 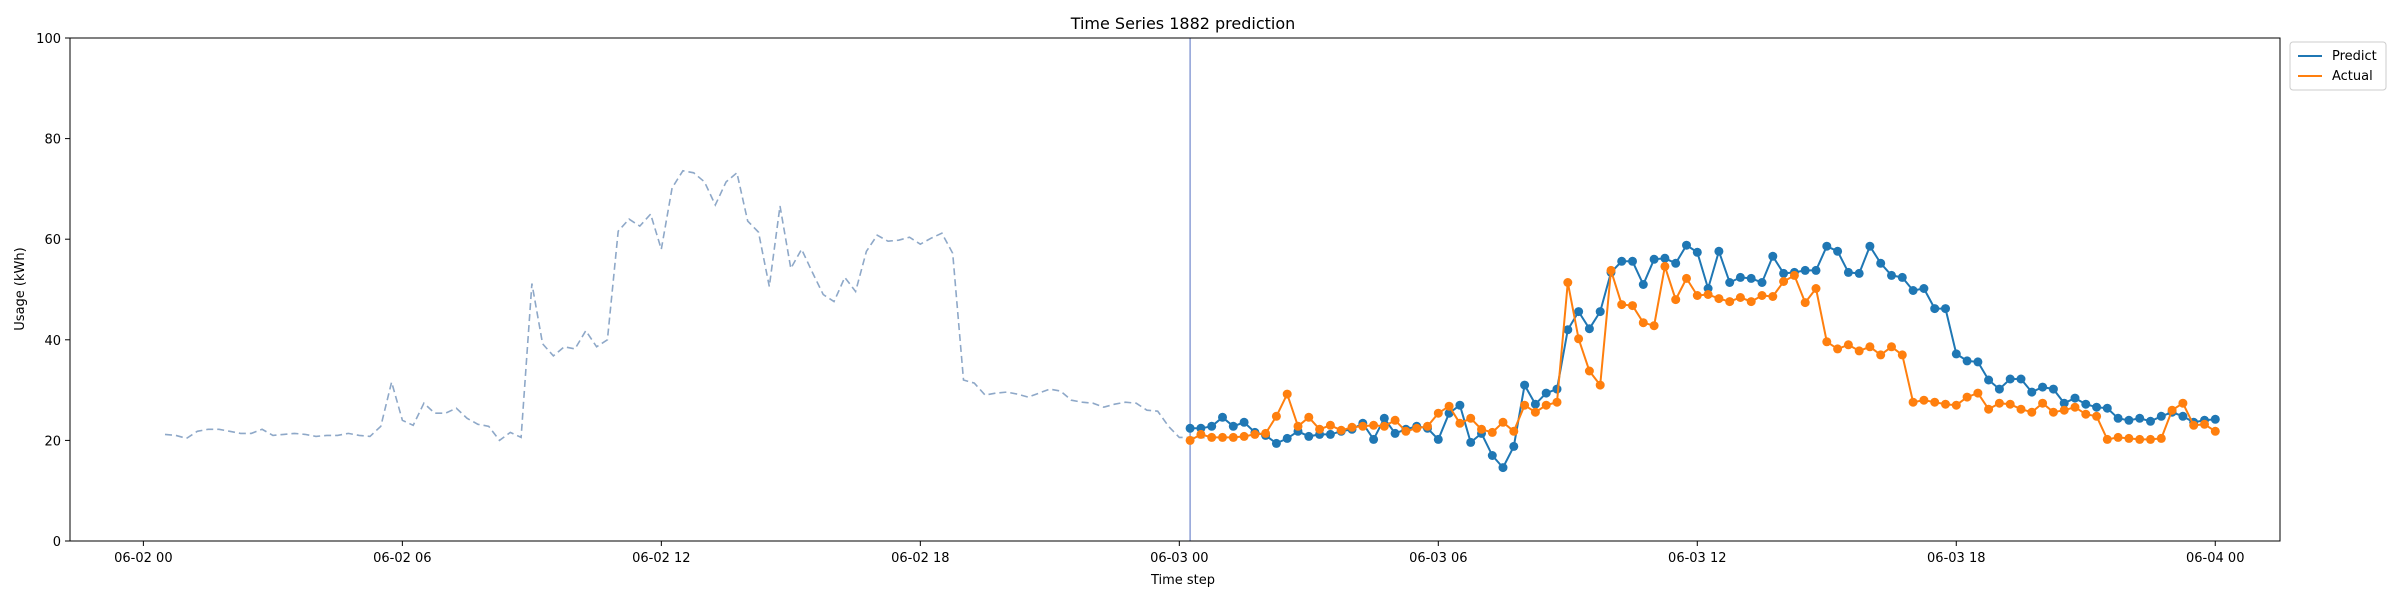 What do you see at coordinates (143, 558) in the screenshot?
I see `x-tick-label: 06-02 00` at bounding box center [143, 558].